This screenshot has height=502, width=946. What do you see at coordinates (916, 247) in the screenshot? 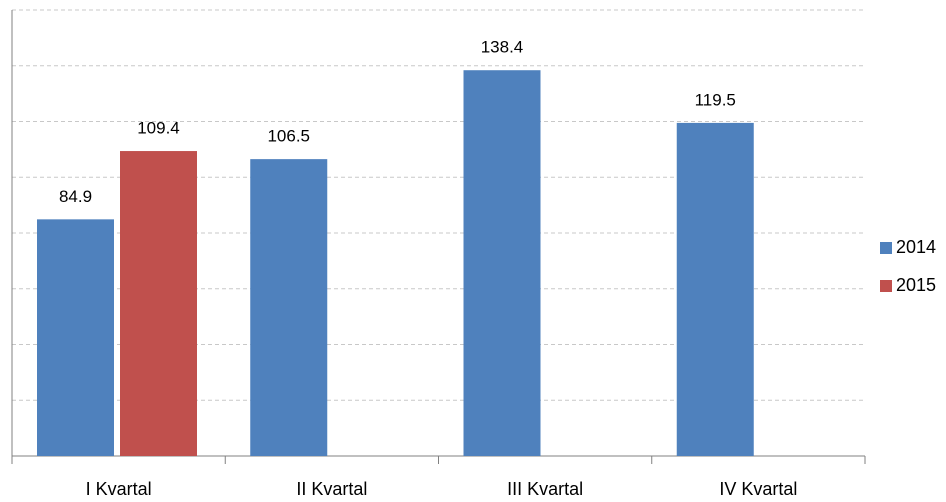
I see `legend-label: 2014` at bounding box center [916, 247].